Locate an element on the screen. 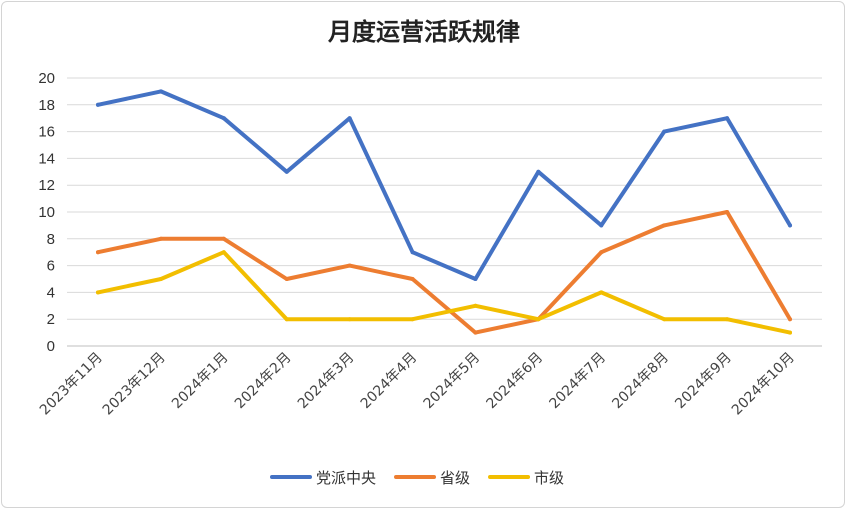  y-tick-label: 0 is located at coordinates (51, 346).